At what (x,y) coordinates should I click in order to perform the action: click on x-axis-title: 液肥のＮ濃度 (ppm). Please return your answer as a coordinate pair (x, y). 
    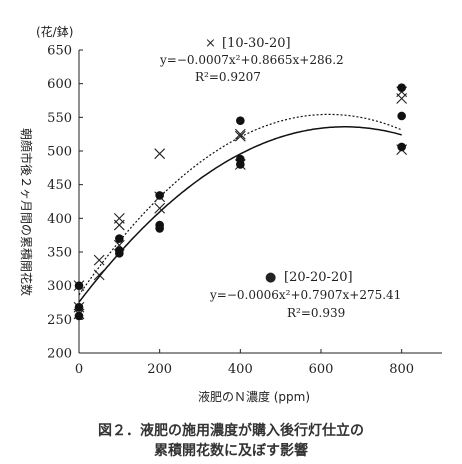
    Looking at the image, I should click on (254, 396).